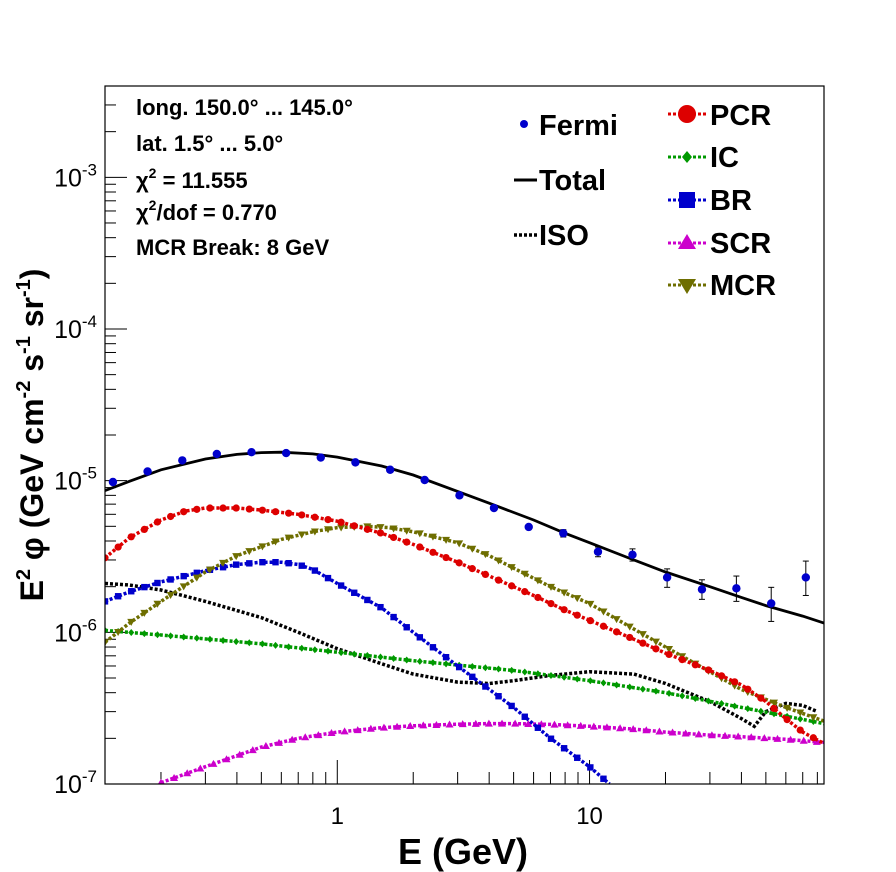 This screenshot has height=872, width=896. Describe the element at coordinates (743, 286) in the screenshot. I see `legend-mcr-label: MCR` at that location.